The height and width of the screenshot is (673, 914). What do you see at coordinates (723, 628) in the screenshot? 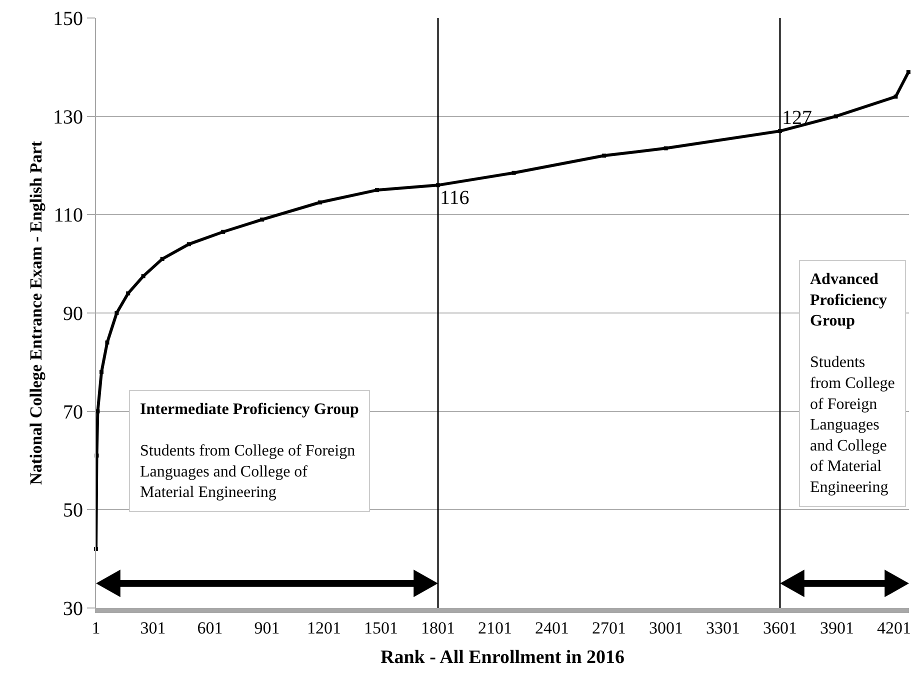
I see `x-tick-label: 3301` at bounding box center [723, 628].